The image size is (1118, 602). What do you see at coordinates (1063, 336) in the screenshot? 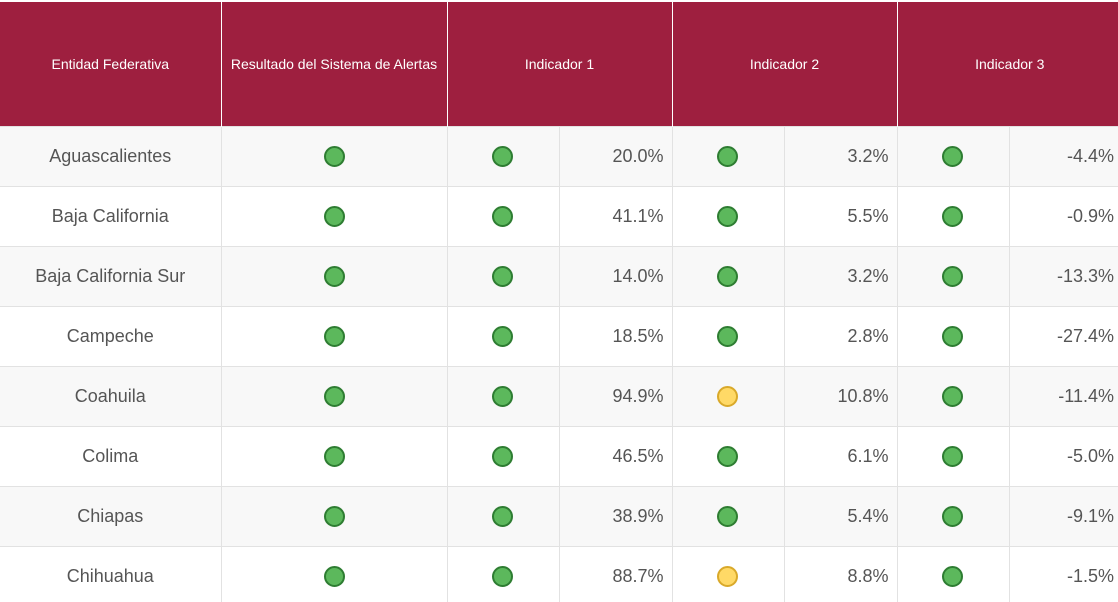
I see `indicator-3-value: -27.4%` at bounding box center [1063, 336].